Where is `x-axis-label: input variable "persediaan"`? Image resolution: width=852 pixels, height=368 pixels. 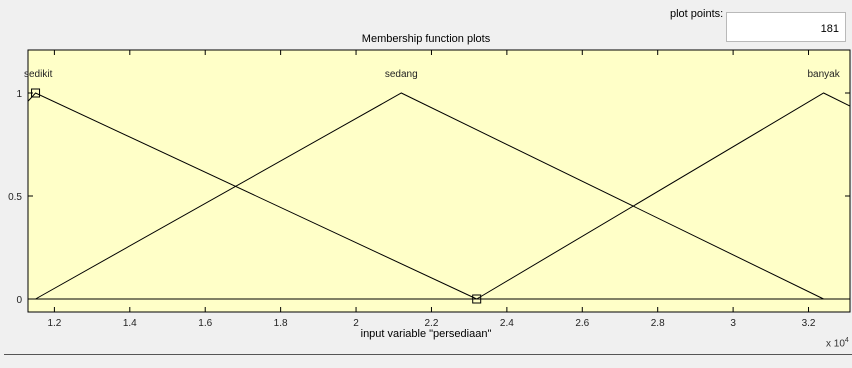
x-axis-label: input variable "persediaan" is located at coordinates (426, 334).